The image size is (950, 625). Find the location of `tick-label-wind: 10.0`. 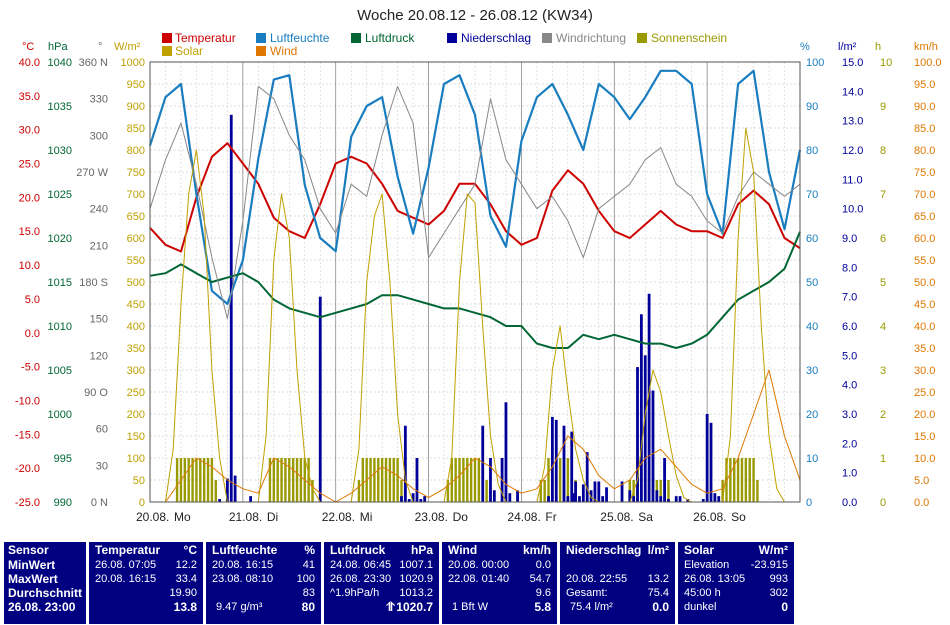

tick-label-wind: 10.0 is located at coordinates (924, 459).